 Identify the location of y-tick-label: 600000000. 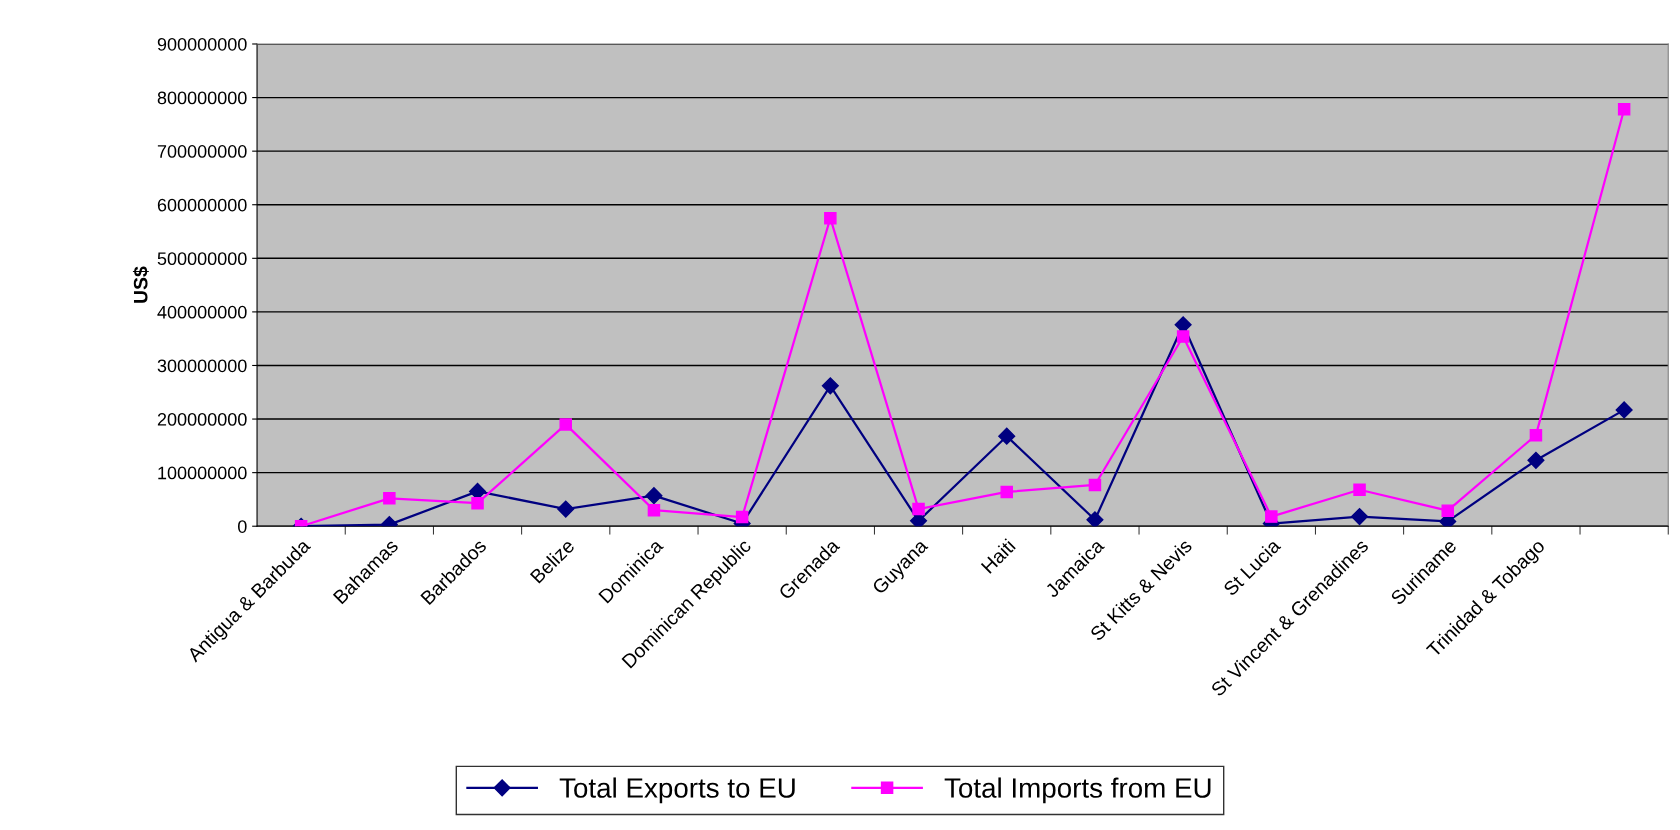
(202, 205).